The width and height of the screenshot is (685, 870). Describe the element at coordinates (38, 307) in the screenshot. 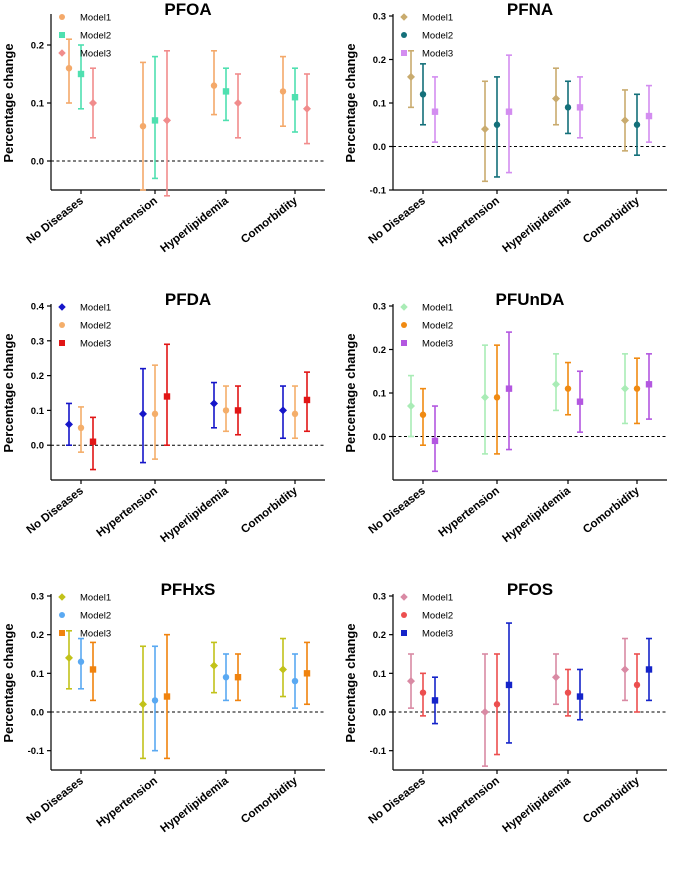

I see `y-tick-label: 0.4` at that location.